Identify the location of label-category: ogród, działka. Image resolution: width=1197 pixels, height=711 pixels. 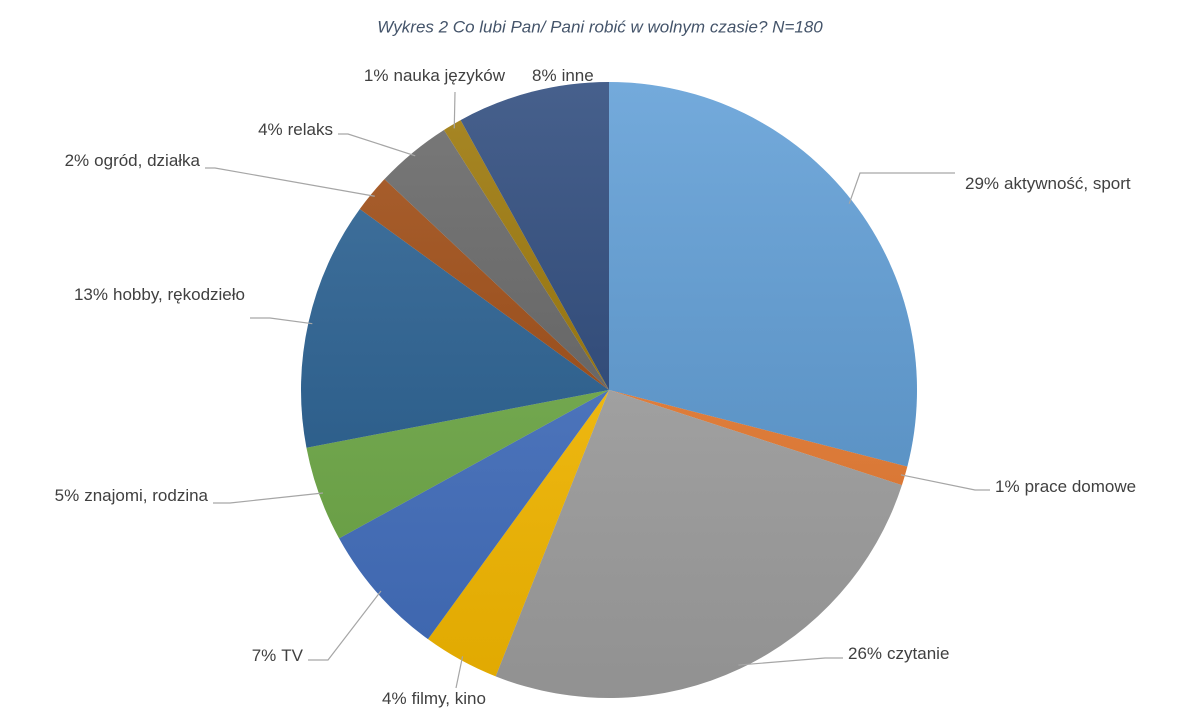
(147, 160).